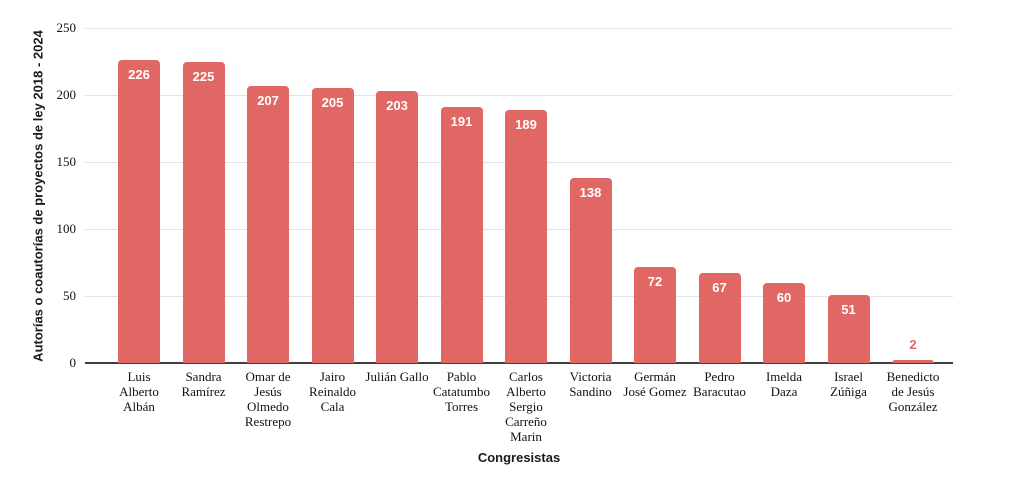 Image resolution: width=1024 pixels, height=482 pixels. What do you see at coordinates (590, 384) in the screenshot?
I see `x-tick-label: Victoria Sandino` at bounding box center [590, 384].